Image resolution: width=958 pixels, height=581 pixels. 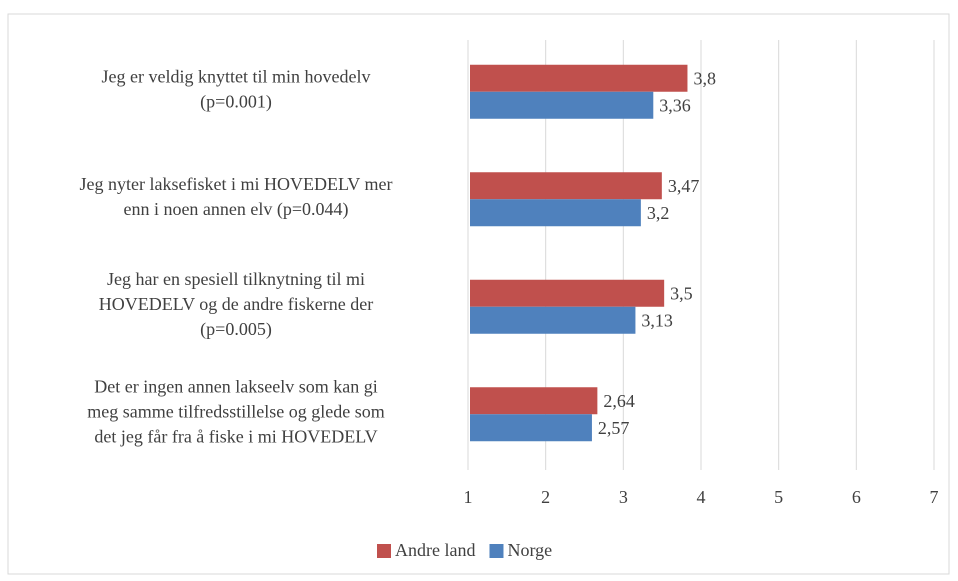 What do you see at coordinates (529, 550) in the screenshot?
I see `legend-label: Norge` at bounding box center [529, 550].